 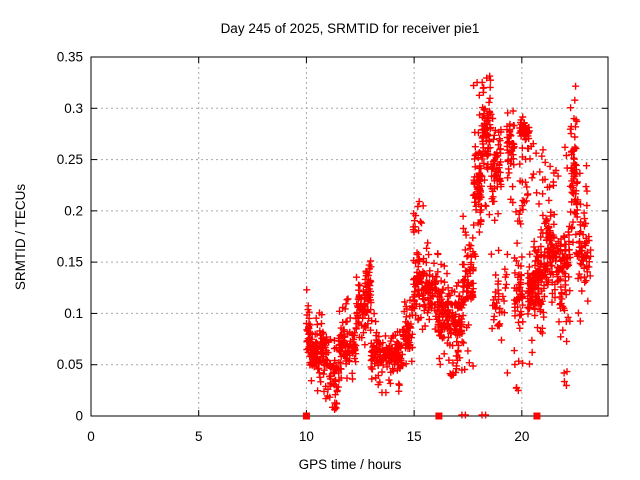 I want to click on y-tick-label: 0.35, so click(x=70, y=57).